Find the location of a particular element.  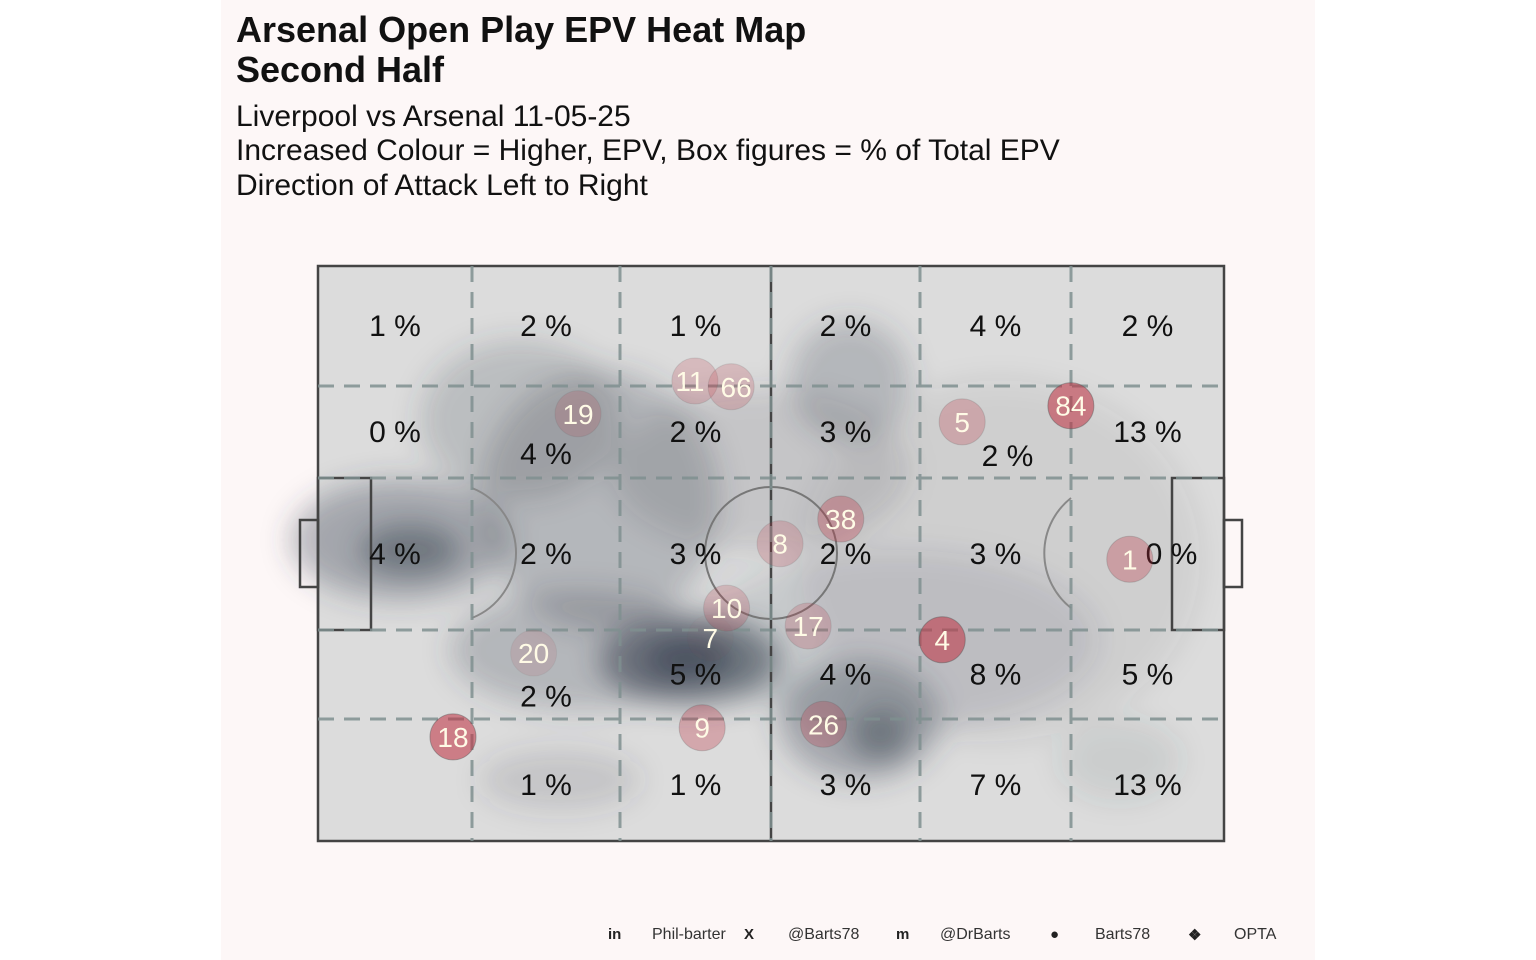

player-number: 19 is located at coordinates (577, 414).